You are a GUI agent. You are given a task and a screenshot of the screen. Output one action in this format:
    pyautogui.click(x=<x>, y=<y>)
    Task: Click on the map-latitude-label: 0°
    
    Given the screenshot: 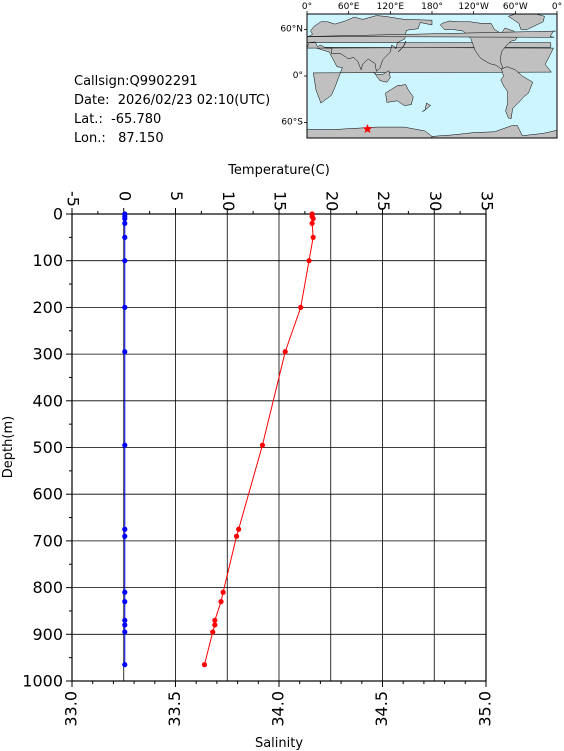 What is the action you would take?
    pyautogui.click(x=298, y=76)
    